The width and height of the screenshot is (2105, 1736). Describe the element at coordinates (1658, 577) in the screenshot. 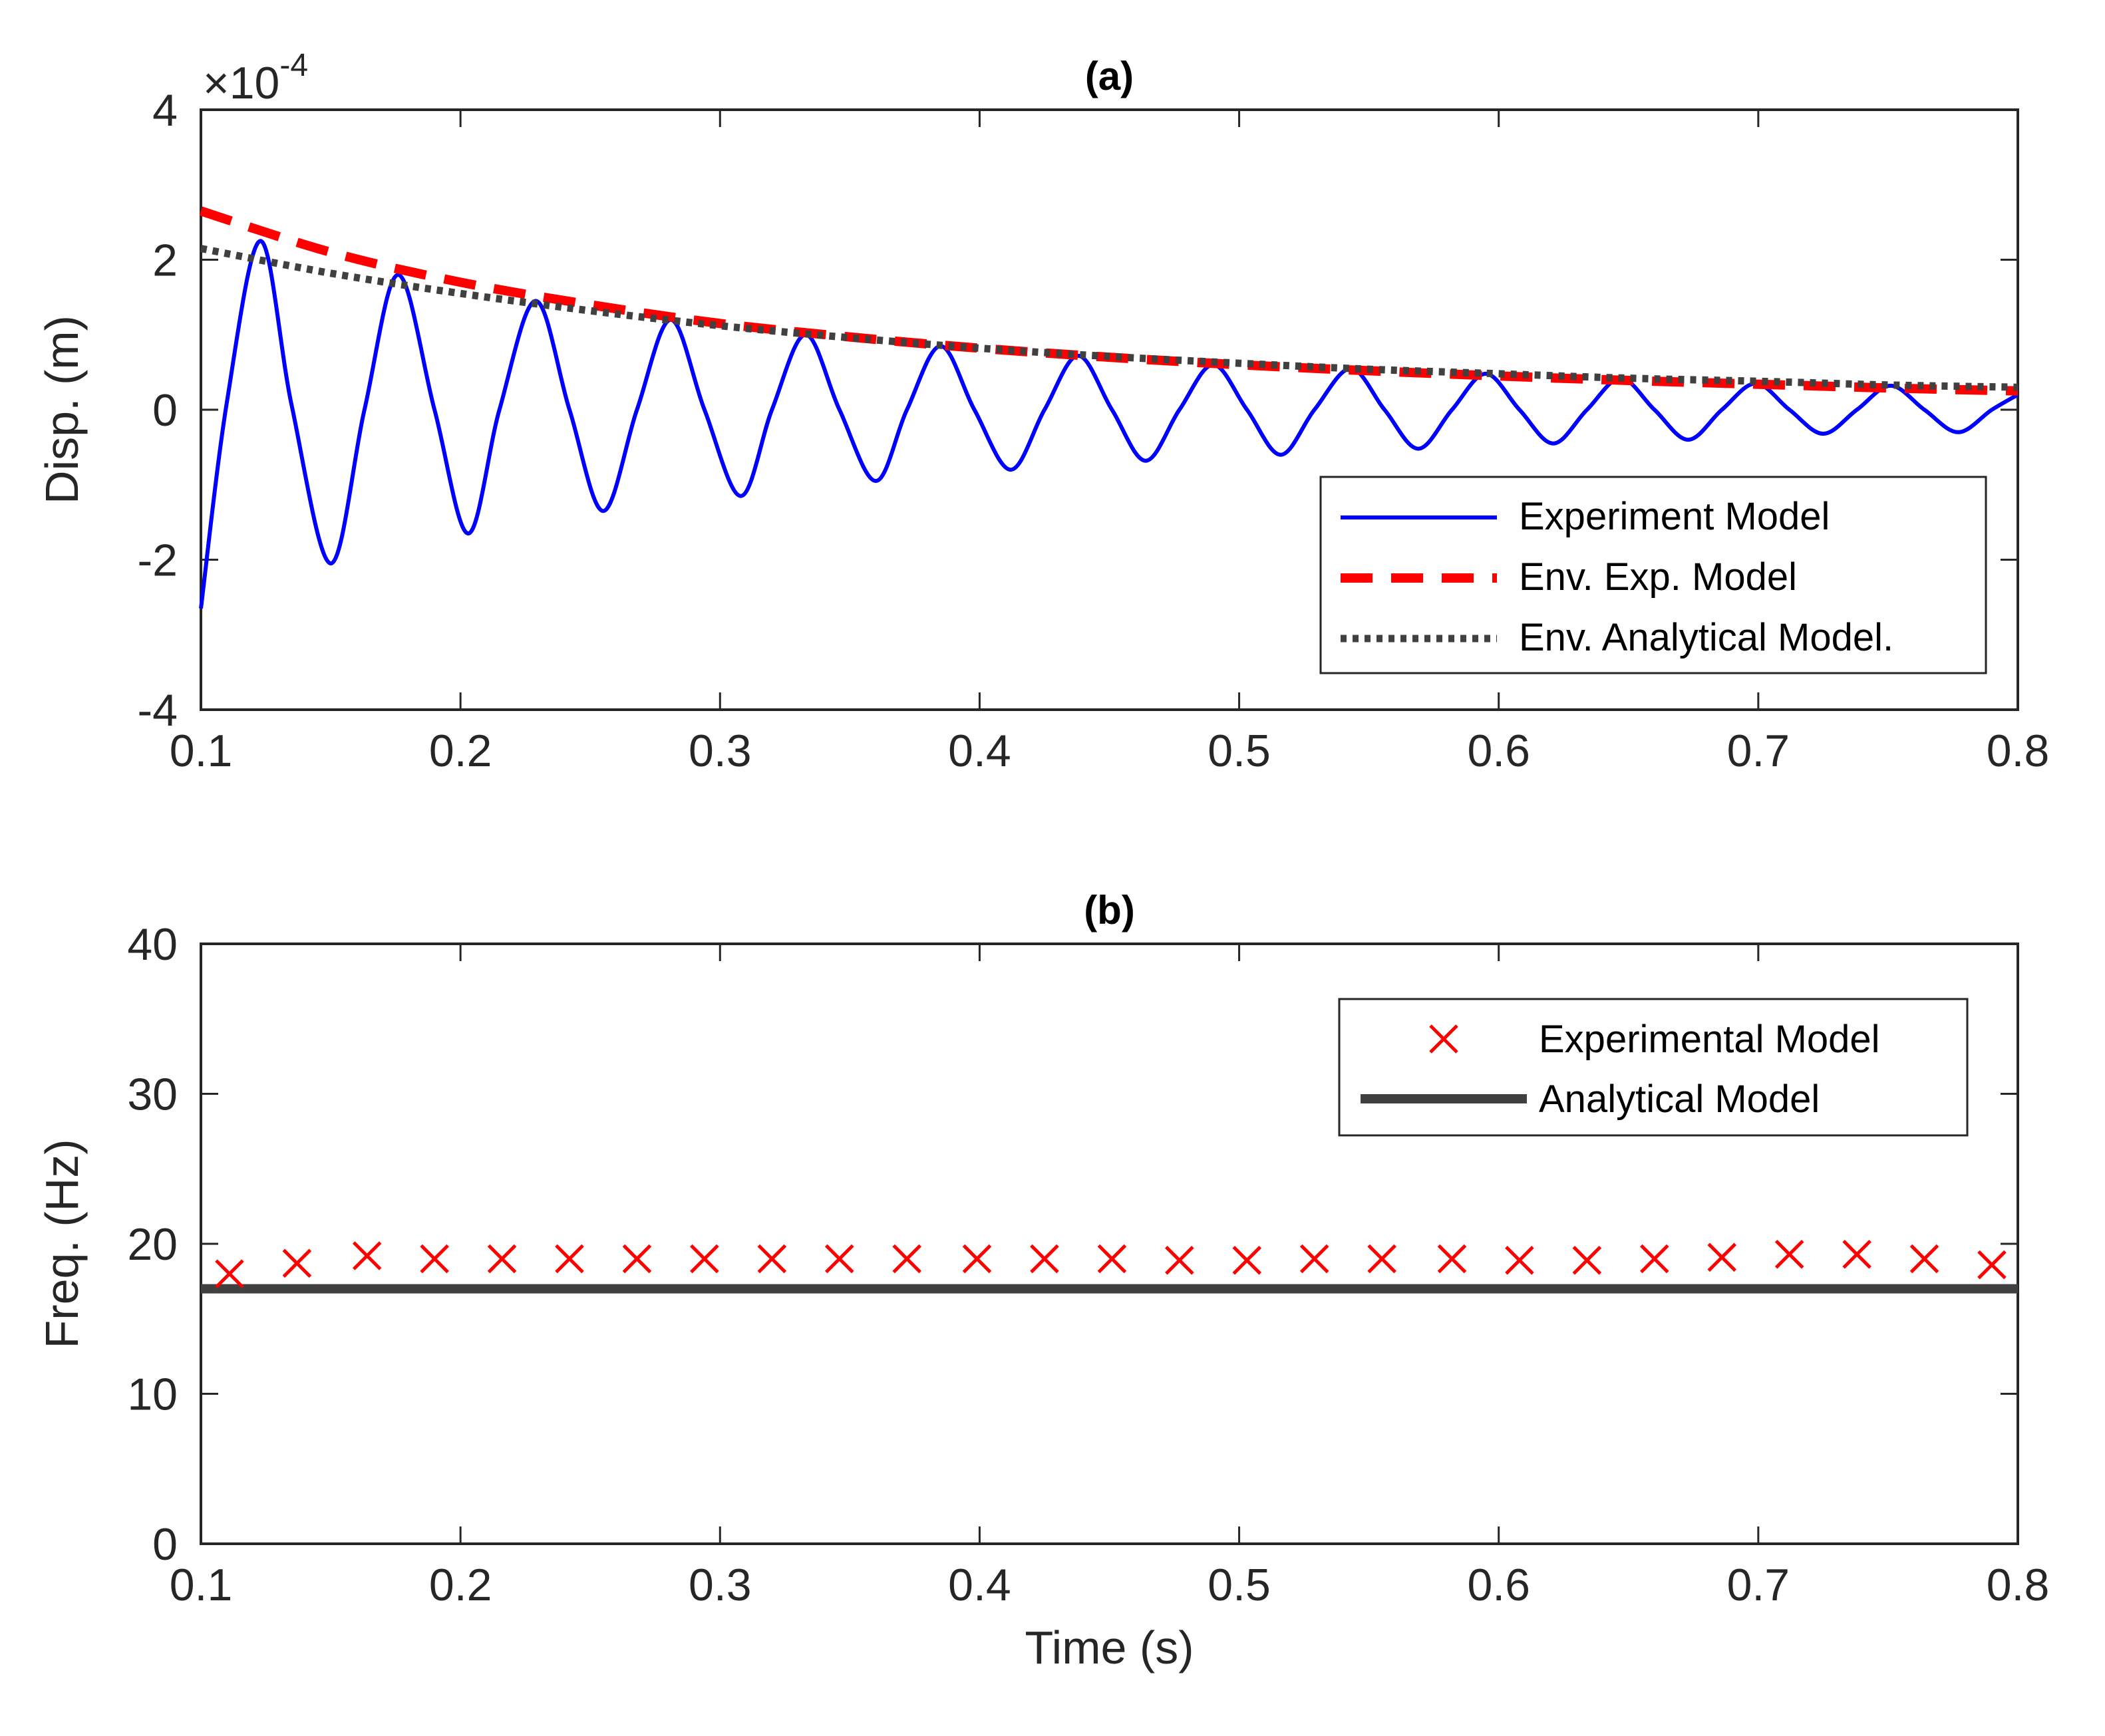

I see `legend-label-env-exp-model: Env. Exp. Model` at that location.